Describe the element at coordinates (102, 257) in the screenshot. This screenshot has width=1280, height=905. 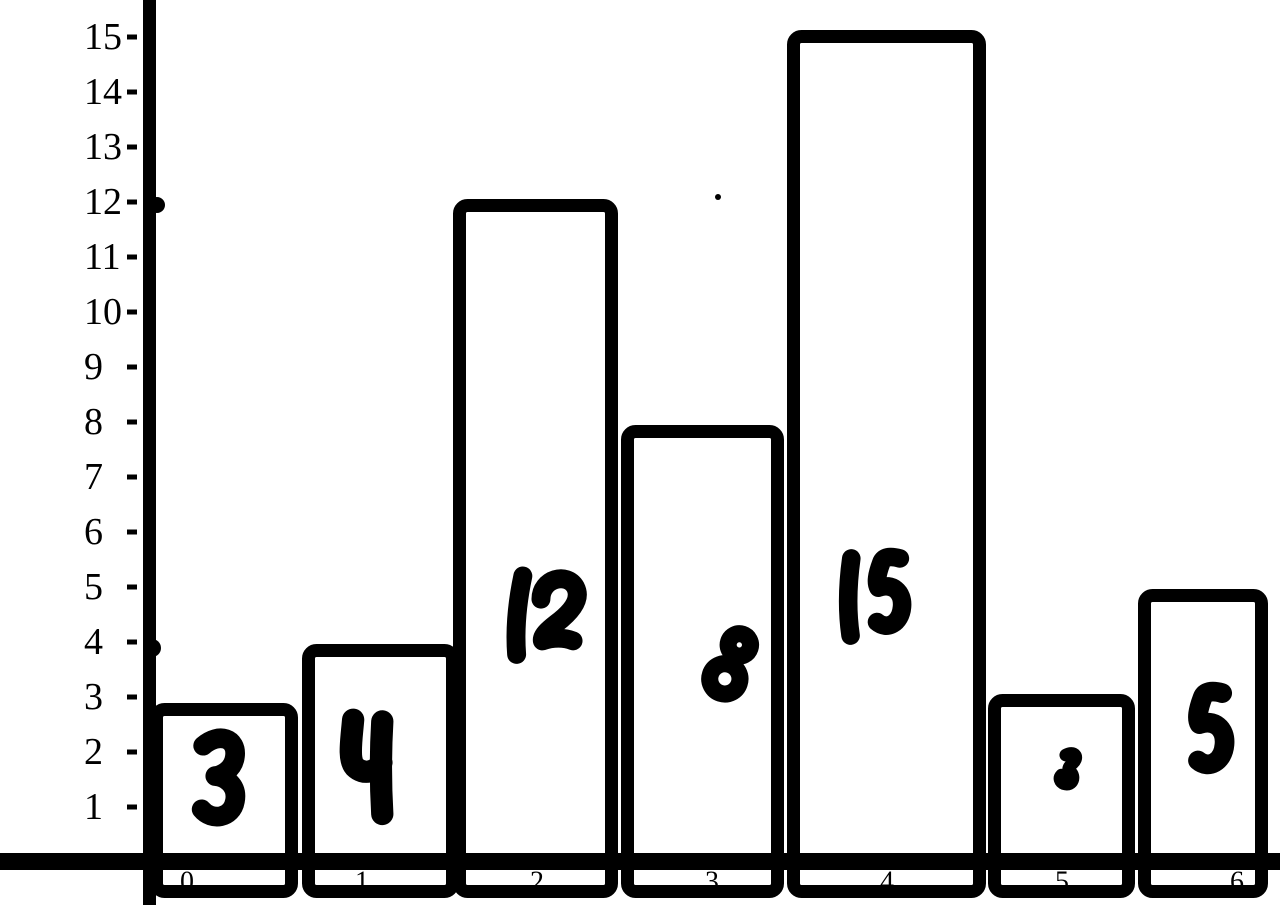
I see `y-tick-label-11: 11` at that location.